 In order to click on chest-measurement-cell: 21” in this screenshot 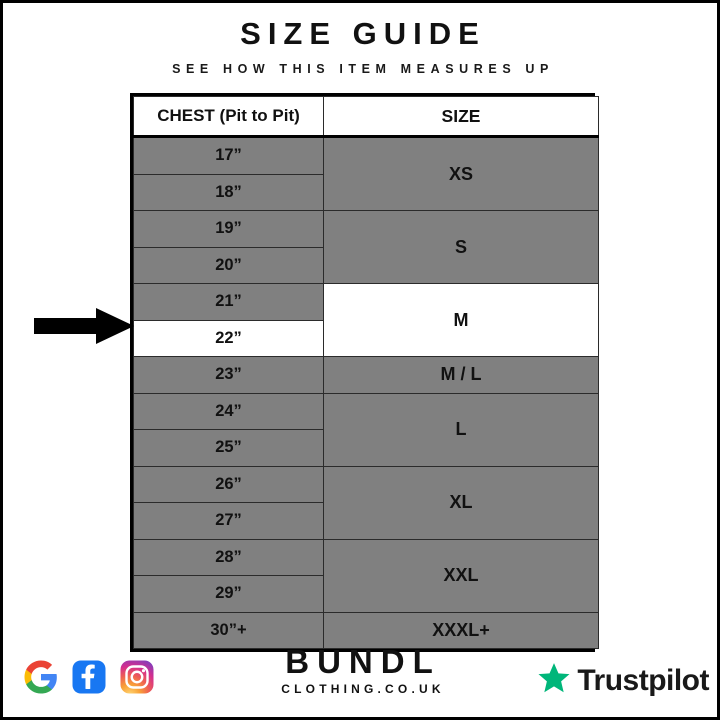, I will do `click(228, 302)`.